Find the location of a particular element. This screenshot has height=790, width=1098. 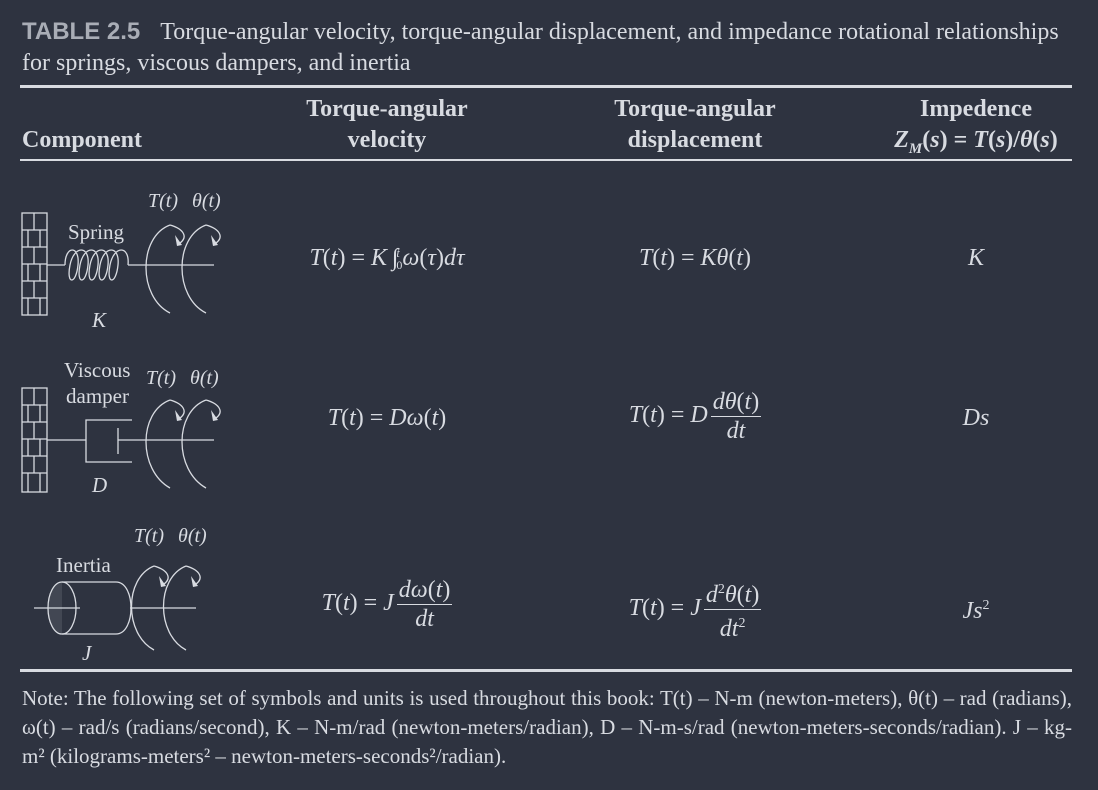

header-impedance-formula: ZM(s) = T(s)/θ(s) is located at coordinates (976, 142).